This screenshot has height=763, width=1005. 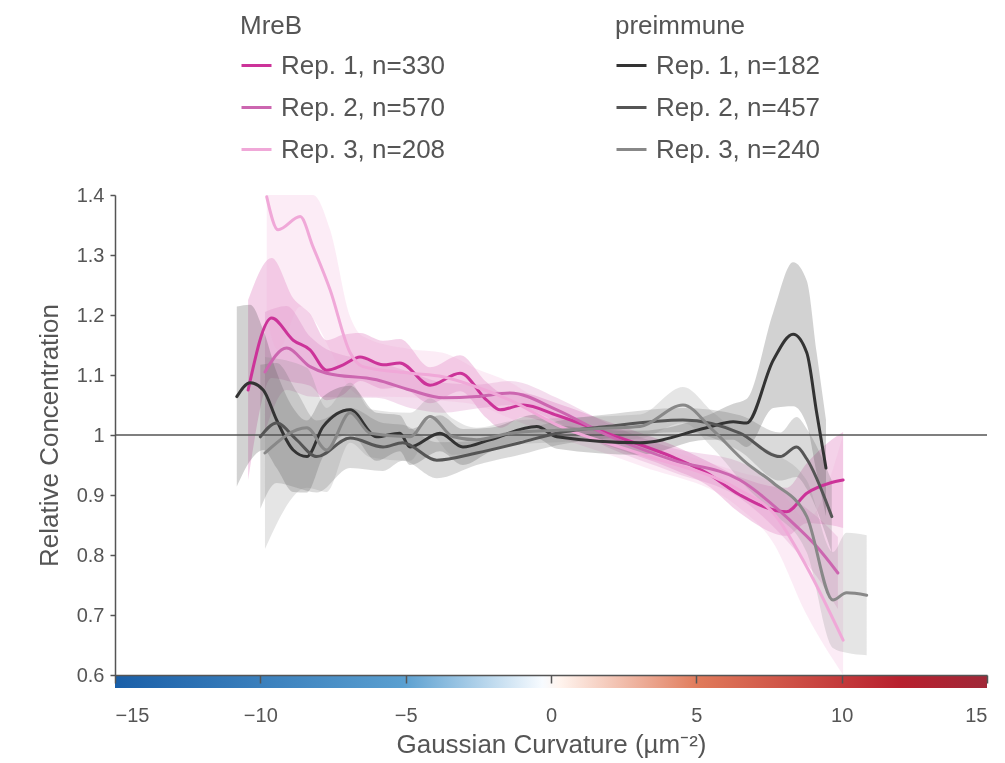 What do you see at coordinates (90, 554) in the screenshot?
I see `y-tick-label: 0.8` at bounding box center [90, 554].